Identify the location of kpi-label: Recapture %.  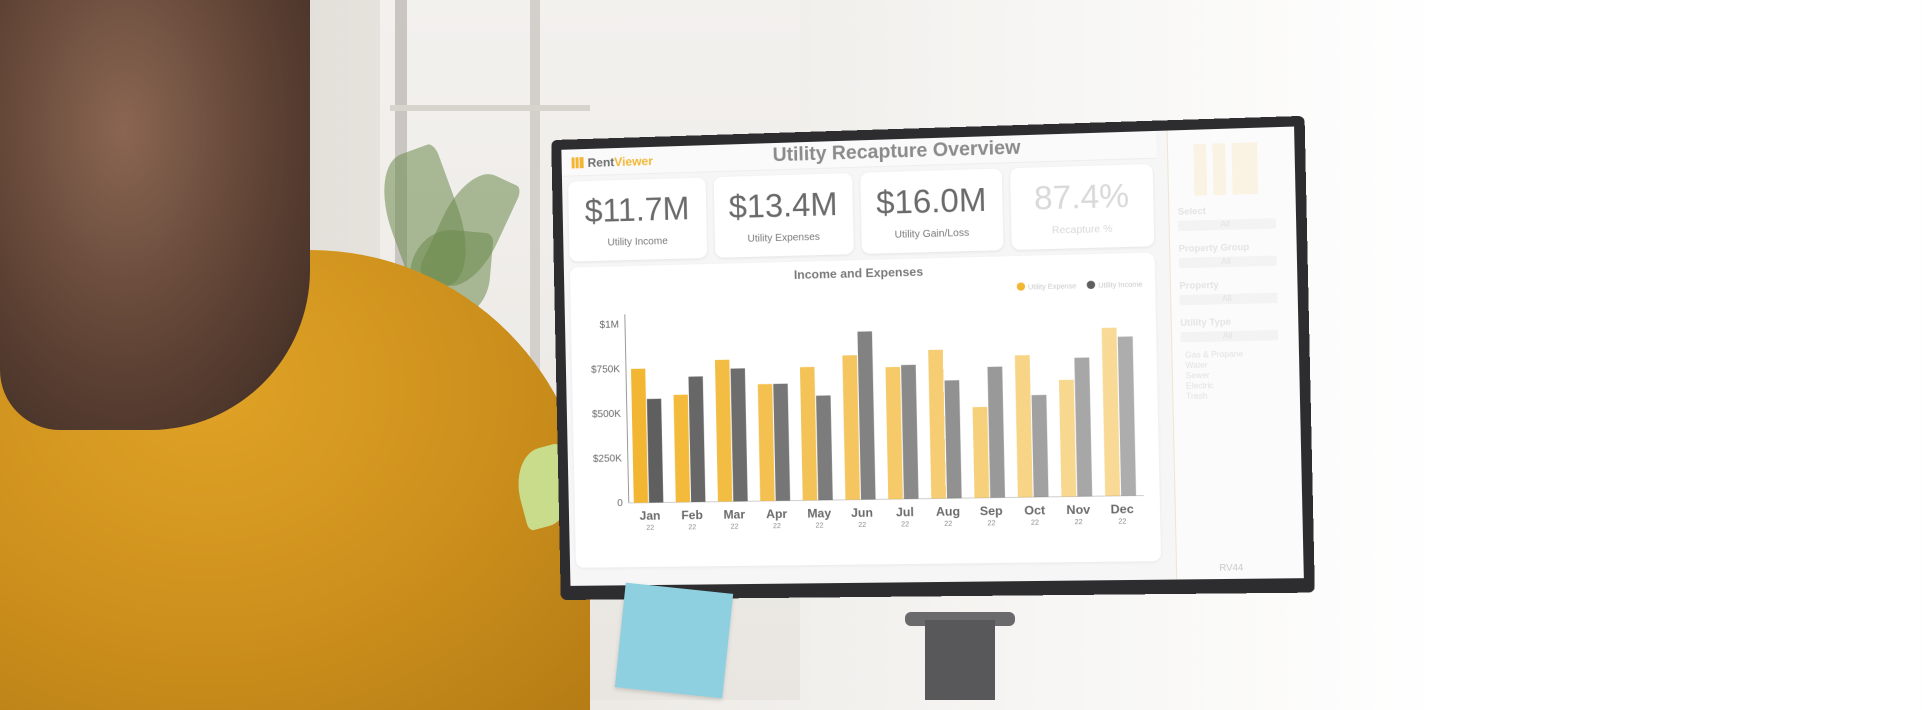
(1082, 230).